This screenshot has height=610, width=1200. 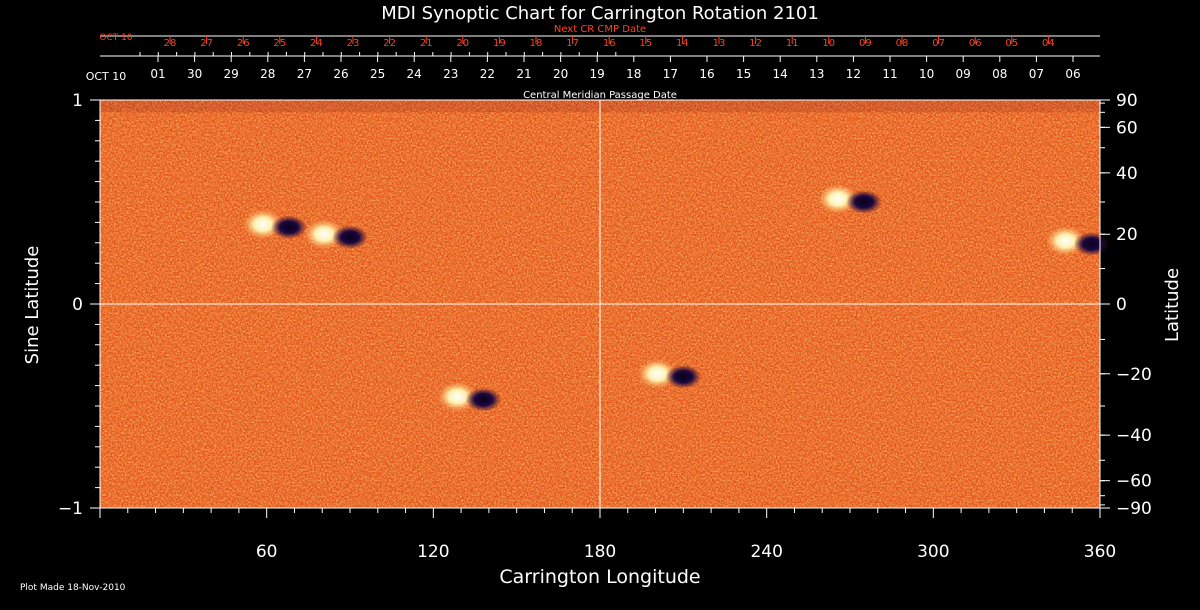 I want to click on next-cr-date-label: 25, so click(x=279, y=43).